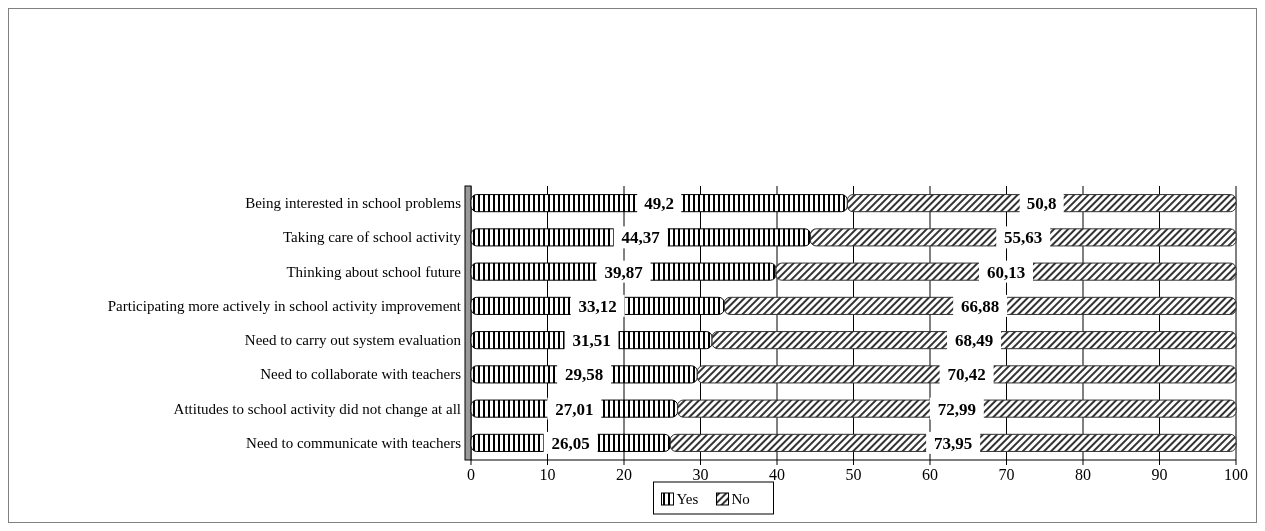  I want to click on y-tick-label: Need to communicate with teachers, so click(354, 442).